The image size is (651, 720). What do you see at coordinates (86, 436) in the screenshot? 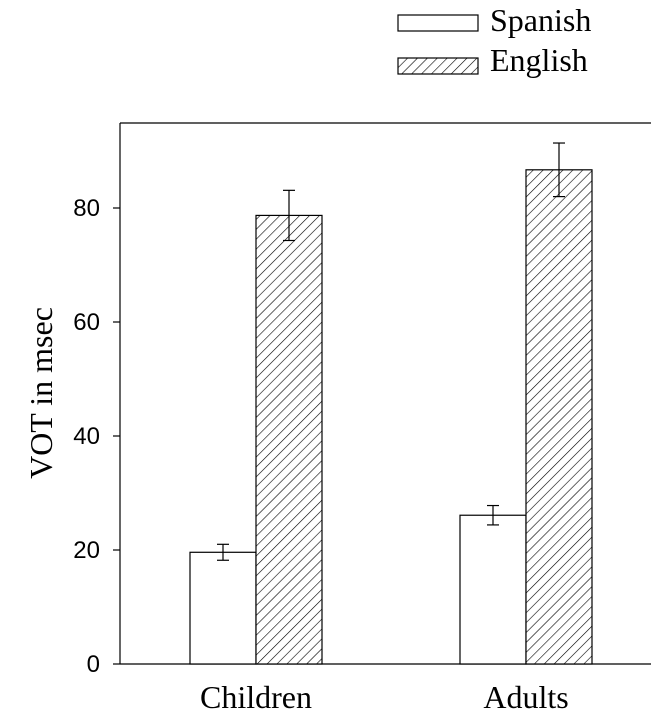
I see `y-tick-label: 40` at bounding box center [86, 436].